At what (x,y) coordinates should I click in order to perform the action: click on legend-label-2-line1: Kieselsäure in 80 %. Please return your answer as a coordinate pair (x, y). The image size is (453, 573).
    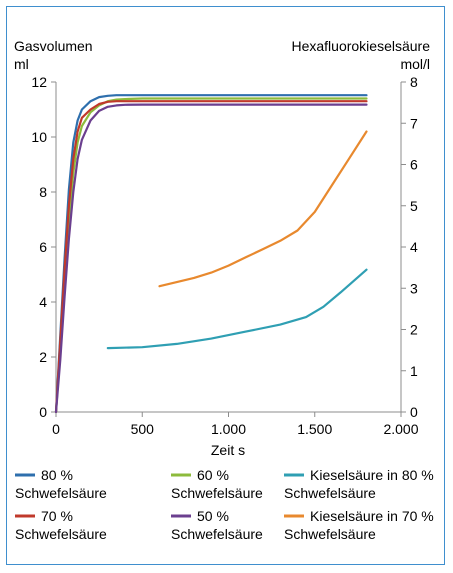
    Looking at the image, I should click on (372, 475).